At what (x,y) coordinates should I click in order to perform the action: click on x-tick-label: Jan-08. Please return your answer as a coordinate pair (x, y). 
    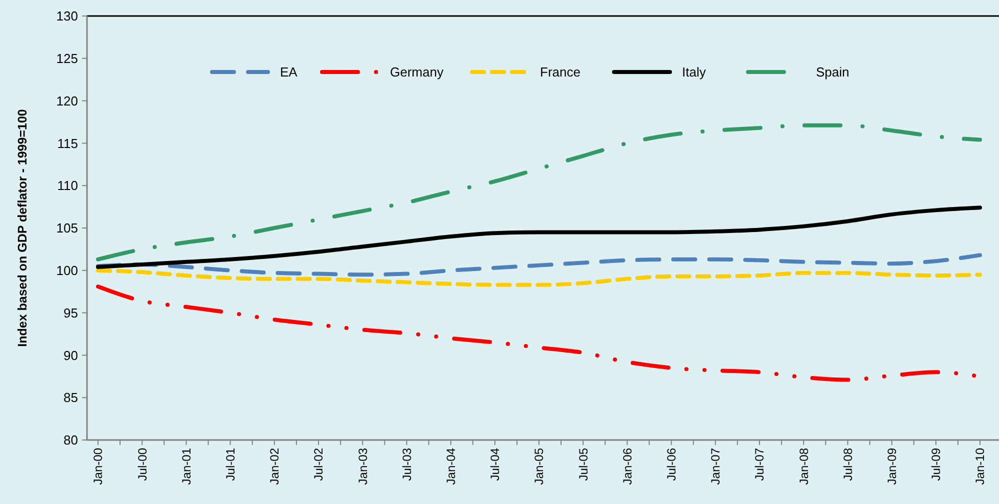
    Looking at the image, I should click on (803, 466).